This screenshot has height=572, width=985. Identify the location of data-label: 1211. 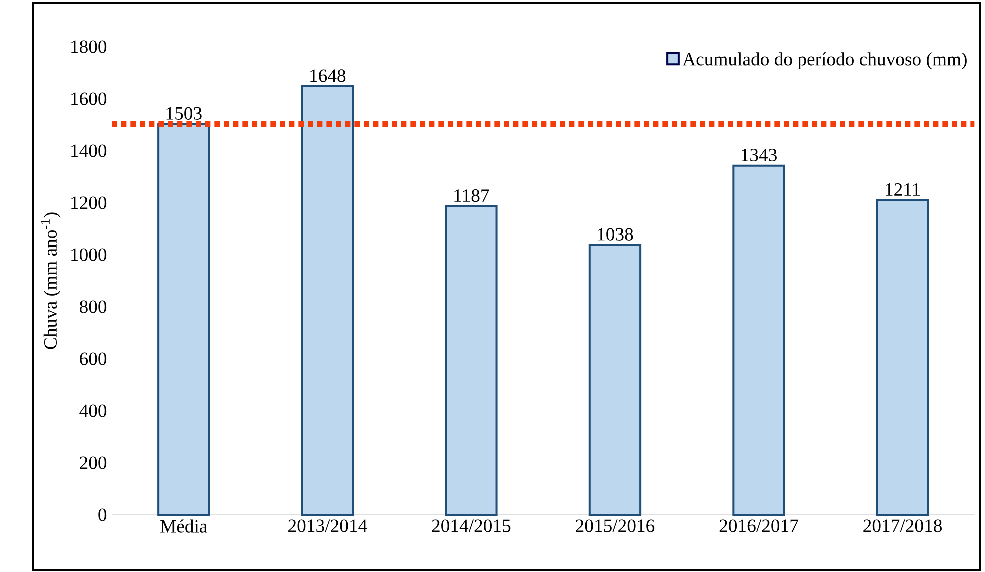
(903, 190).